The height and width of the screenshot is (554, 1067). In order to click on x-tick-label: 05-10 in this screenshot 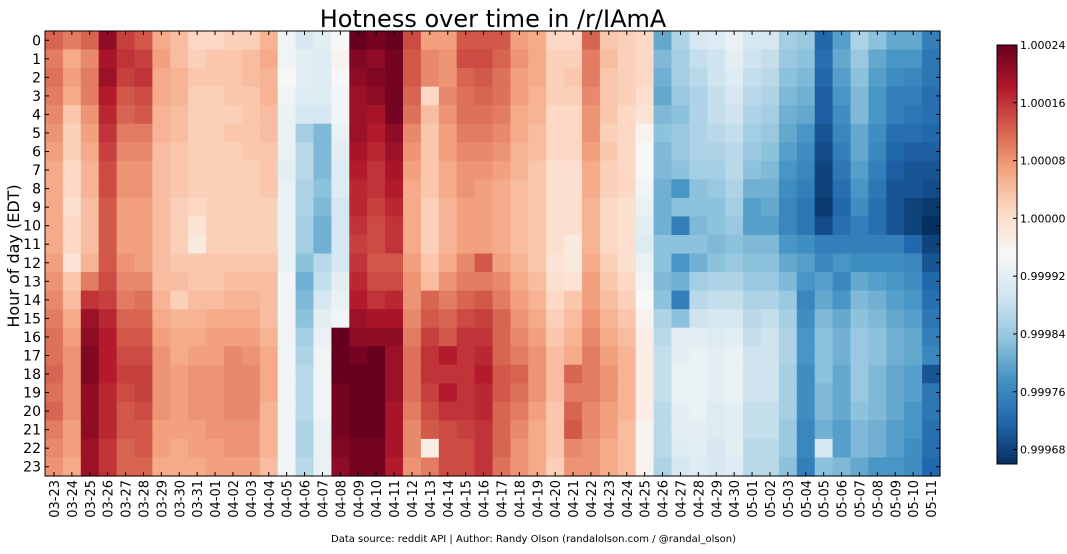, I will do `click(914, 499)`.